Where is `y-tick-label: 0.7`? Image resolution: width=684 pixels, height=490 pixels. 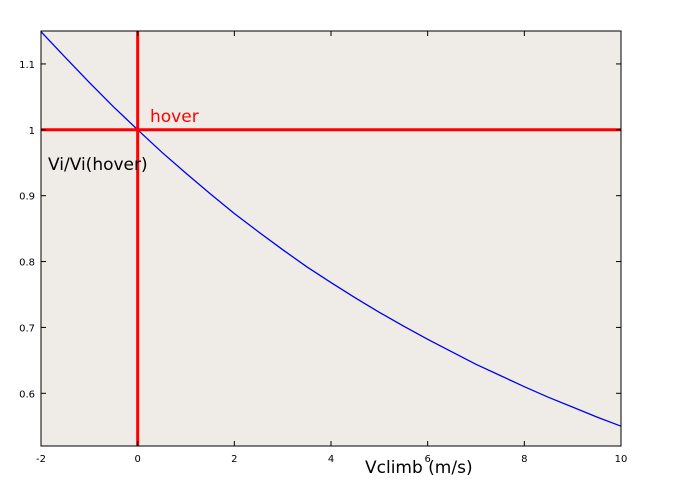 y-tick-label: 0.7 is located at coordinates (27, 328).